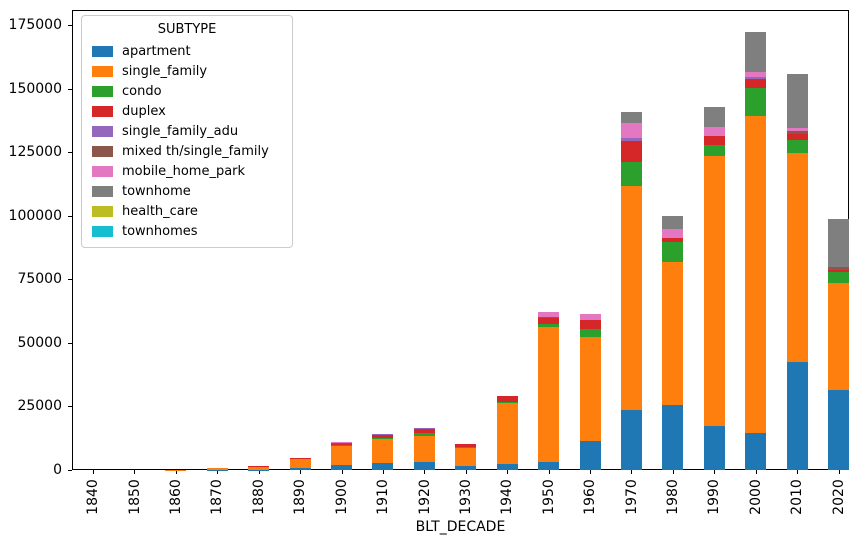 The height and width of the screenshot is (546, 857). I want to click on x-tick-label-1970: 1970, so click(631, 497).